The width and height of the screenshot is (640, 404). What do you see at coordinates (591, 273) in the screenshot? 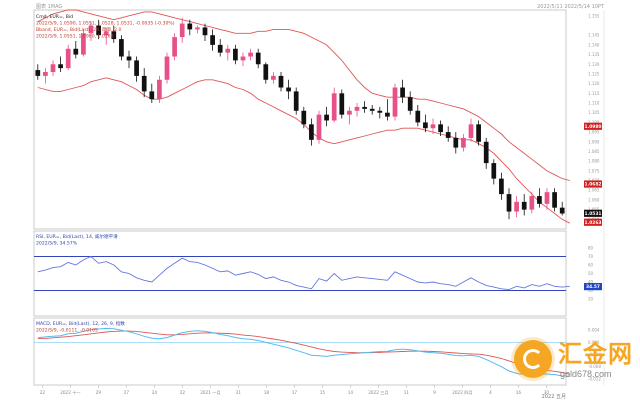
I see `rsi-tick-label: 50` at bounding box center [591, 273].